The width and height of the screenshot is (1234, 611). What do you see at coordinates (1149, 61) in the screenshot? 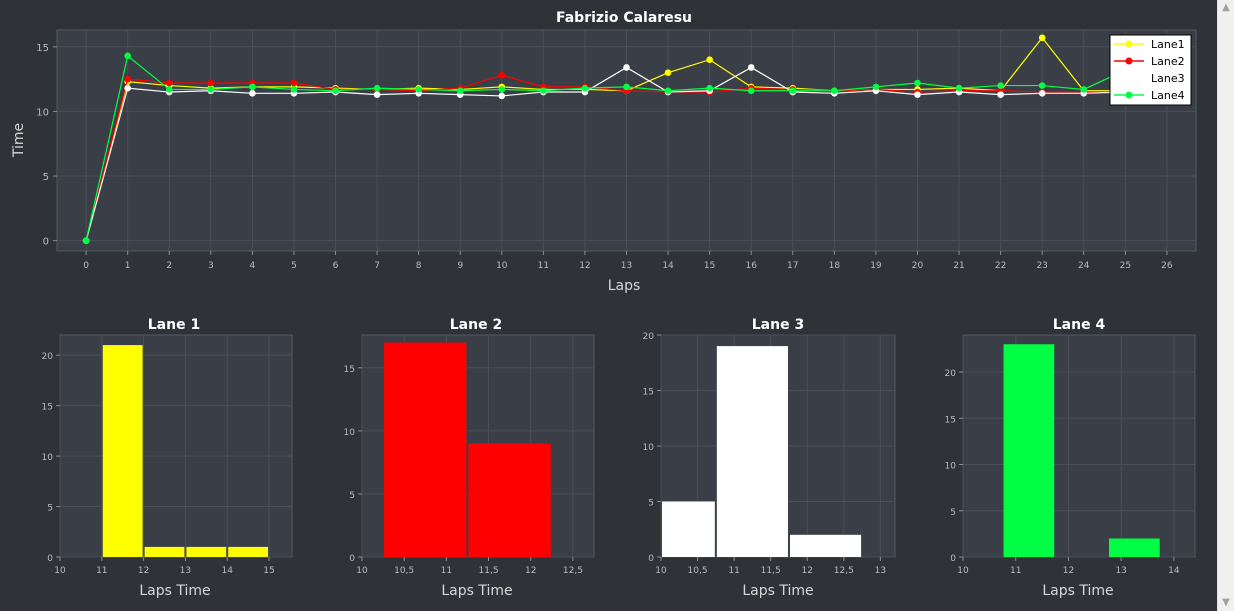
I see `legend-item-lane2: Lane2` at bounding box center [1149, 61].